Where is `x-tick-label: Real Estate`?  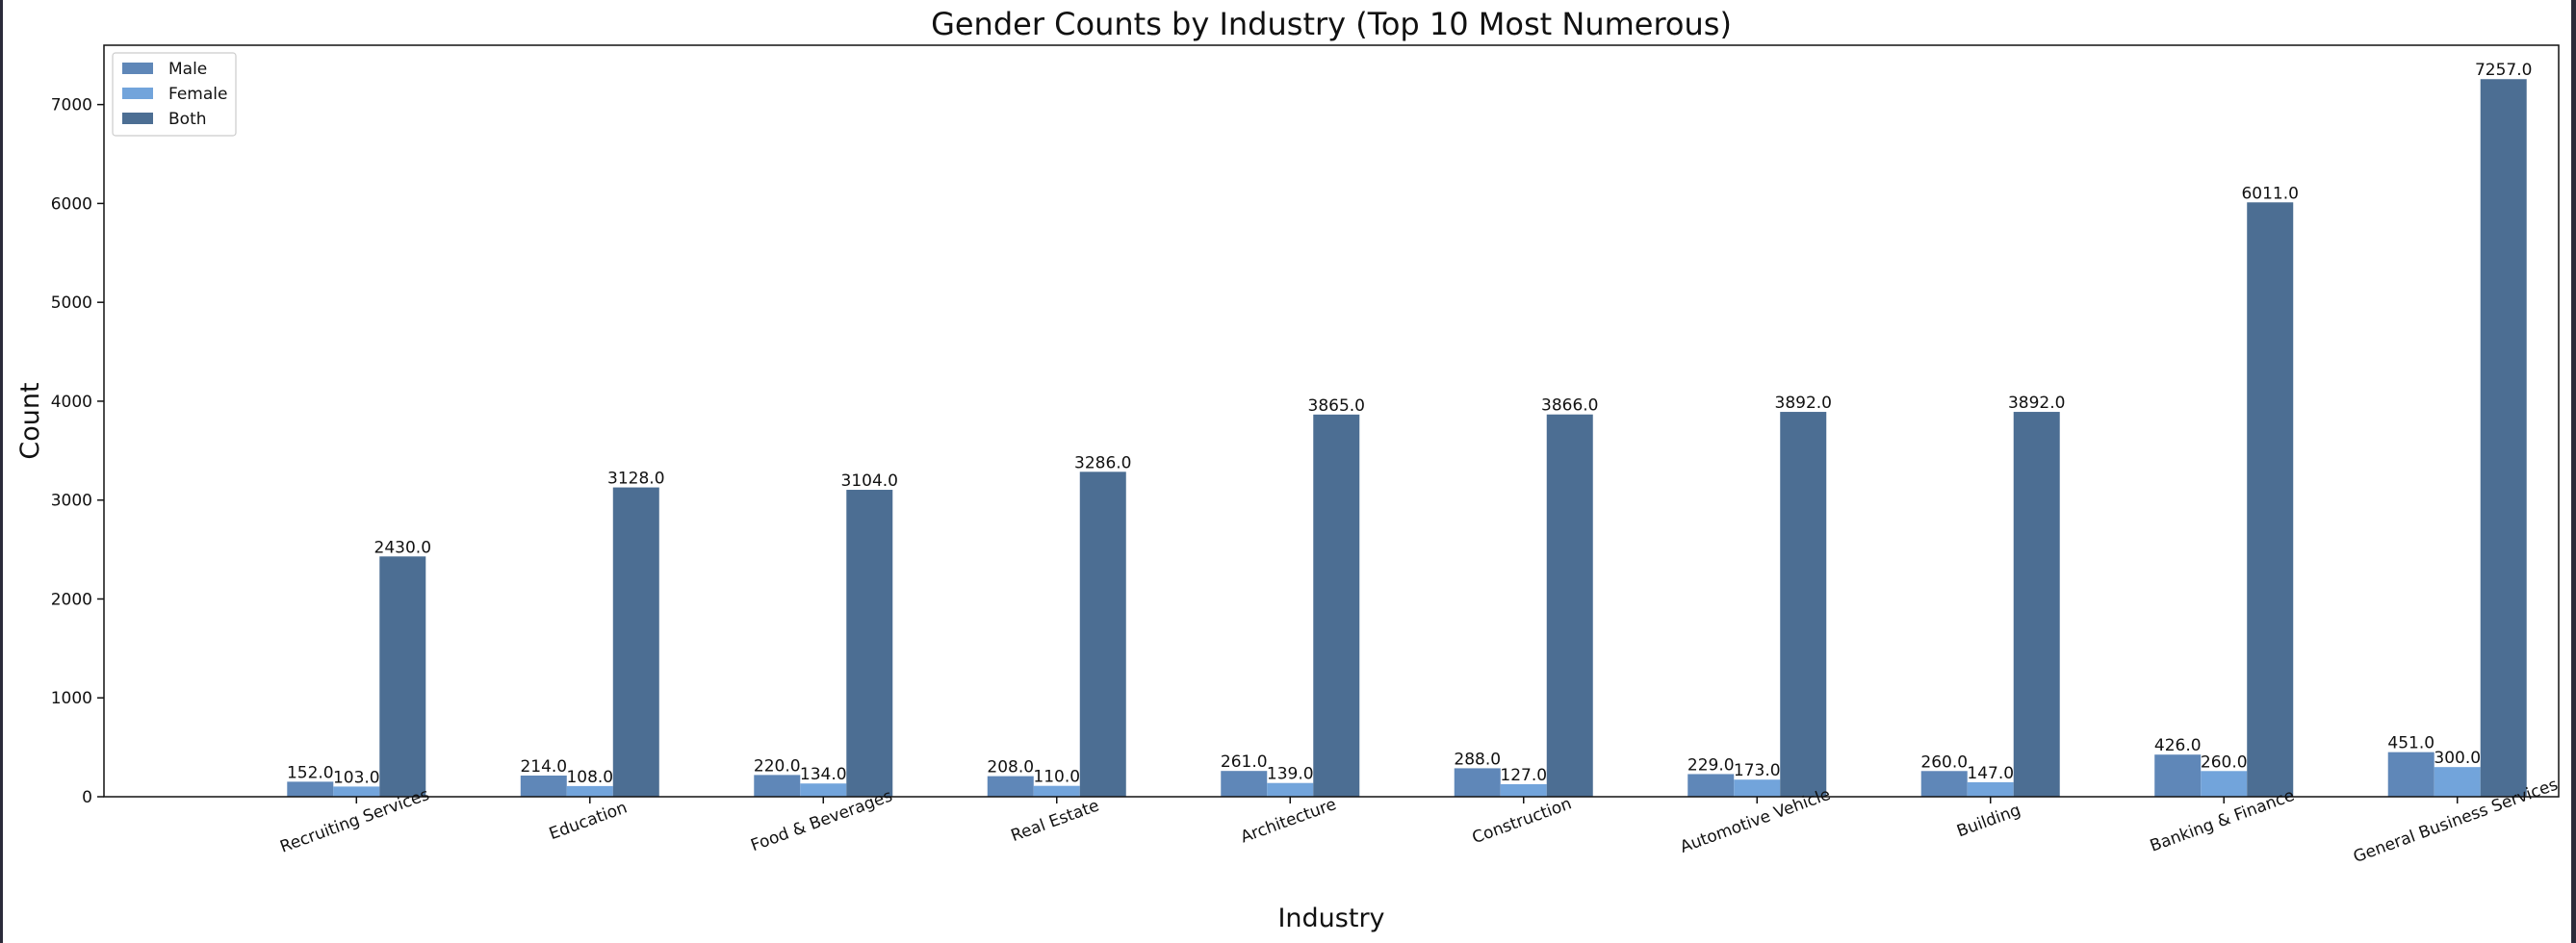 x-tick-label: Real Estate is located at coordinates (1055, 822).